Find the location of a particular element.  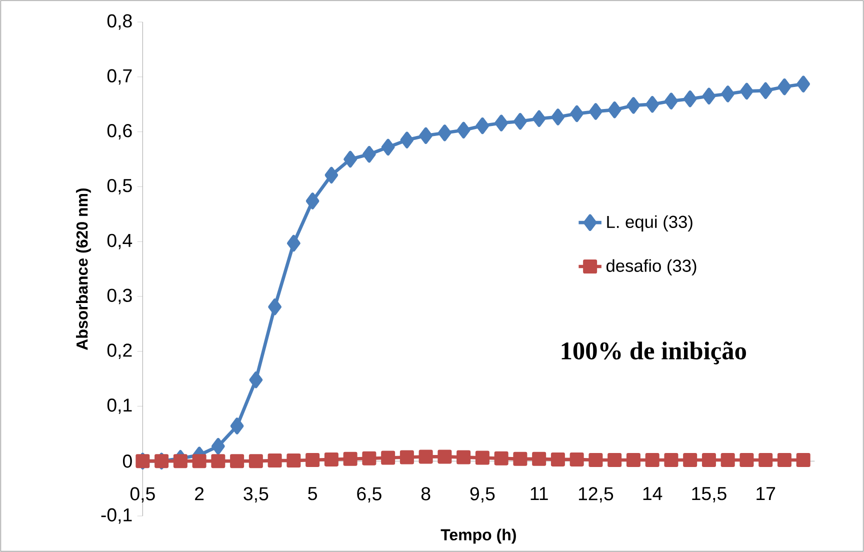

y-tick-label: 0,1 is located at coordinates (119, 406).